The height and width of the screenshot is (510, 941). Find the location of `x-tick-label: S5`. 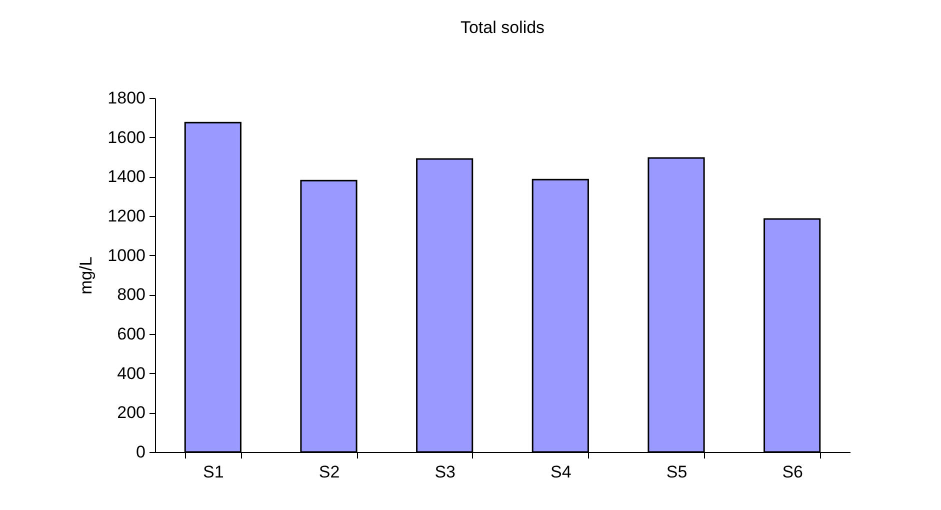

x-tick-label: S5 is located at coordinates (677, 472).